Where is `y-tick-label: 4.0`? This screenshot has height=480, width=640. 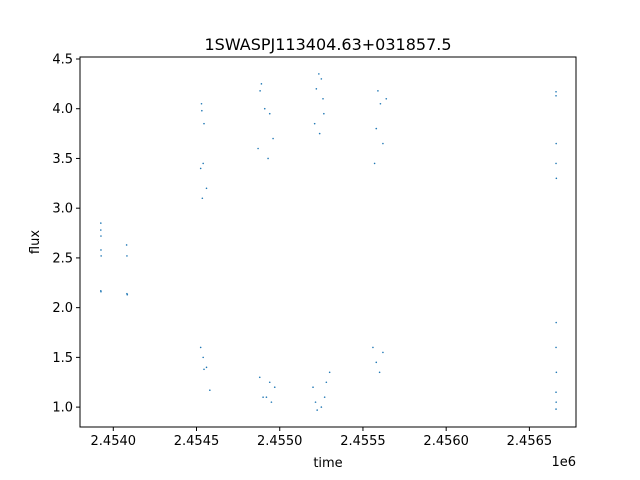
y-tick-label: 4.0 is located at coordinates (62, 109).